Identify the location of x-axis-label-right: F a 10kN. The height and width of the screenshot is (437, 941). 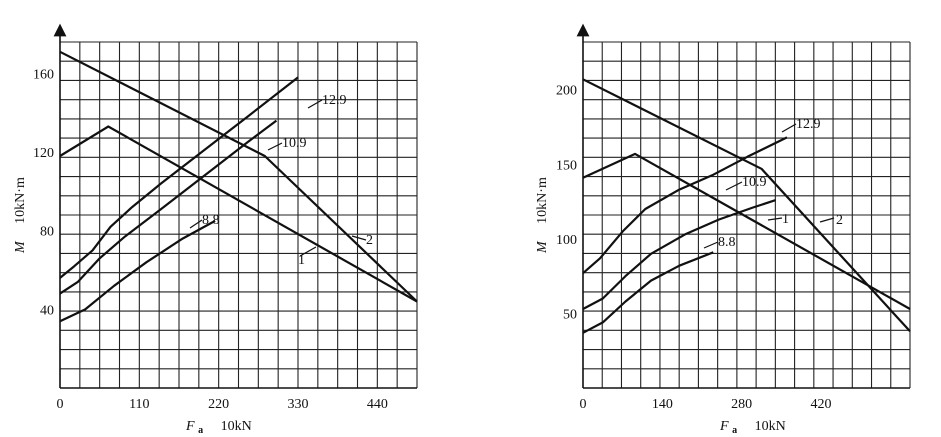
(752, 428).